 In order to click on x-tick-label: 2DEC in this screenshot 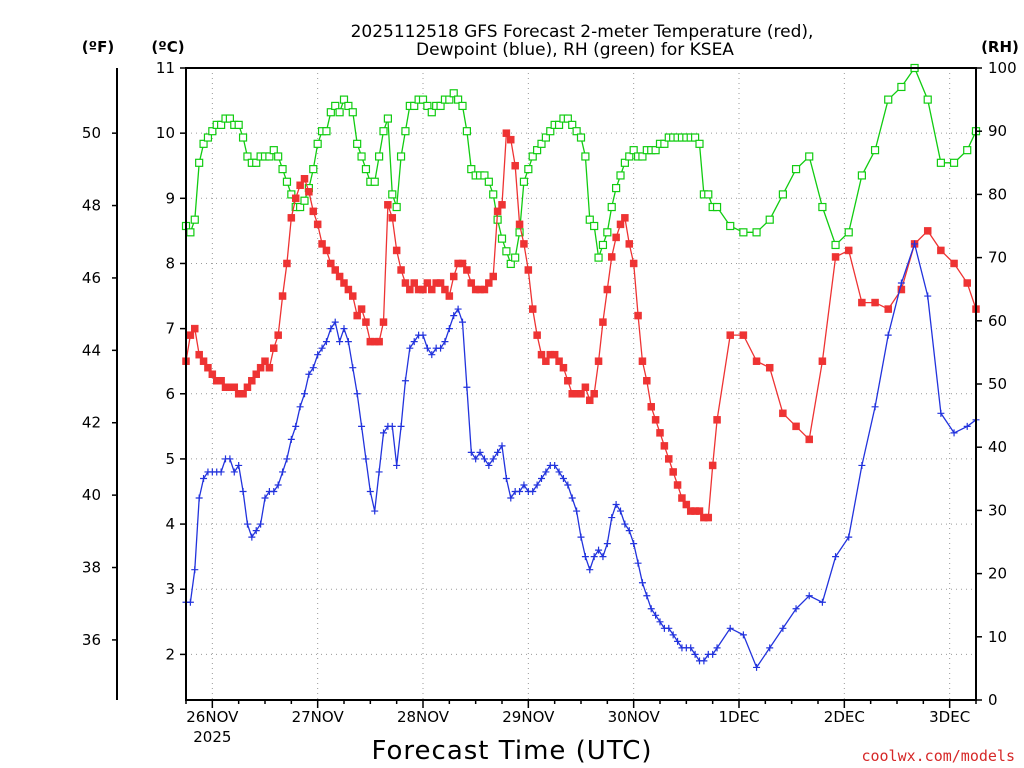, I will do `click(844, 717)`.